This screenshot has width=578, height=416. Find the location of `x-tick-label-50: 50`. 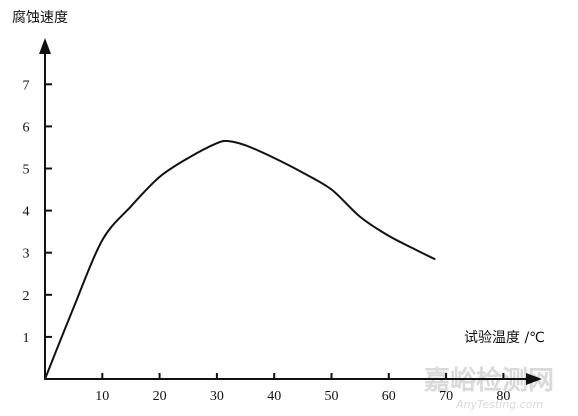

x-tick-label-50: 50 is located at coordinates (332, 396).